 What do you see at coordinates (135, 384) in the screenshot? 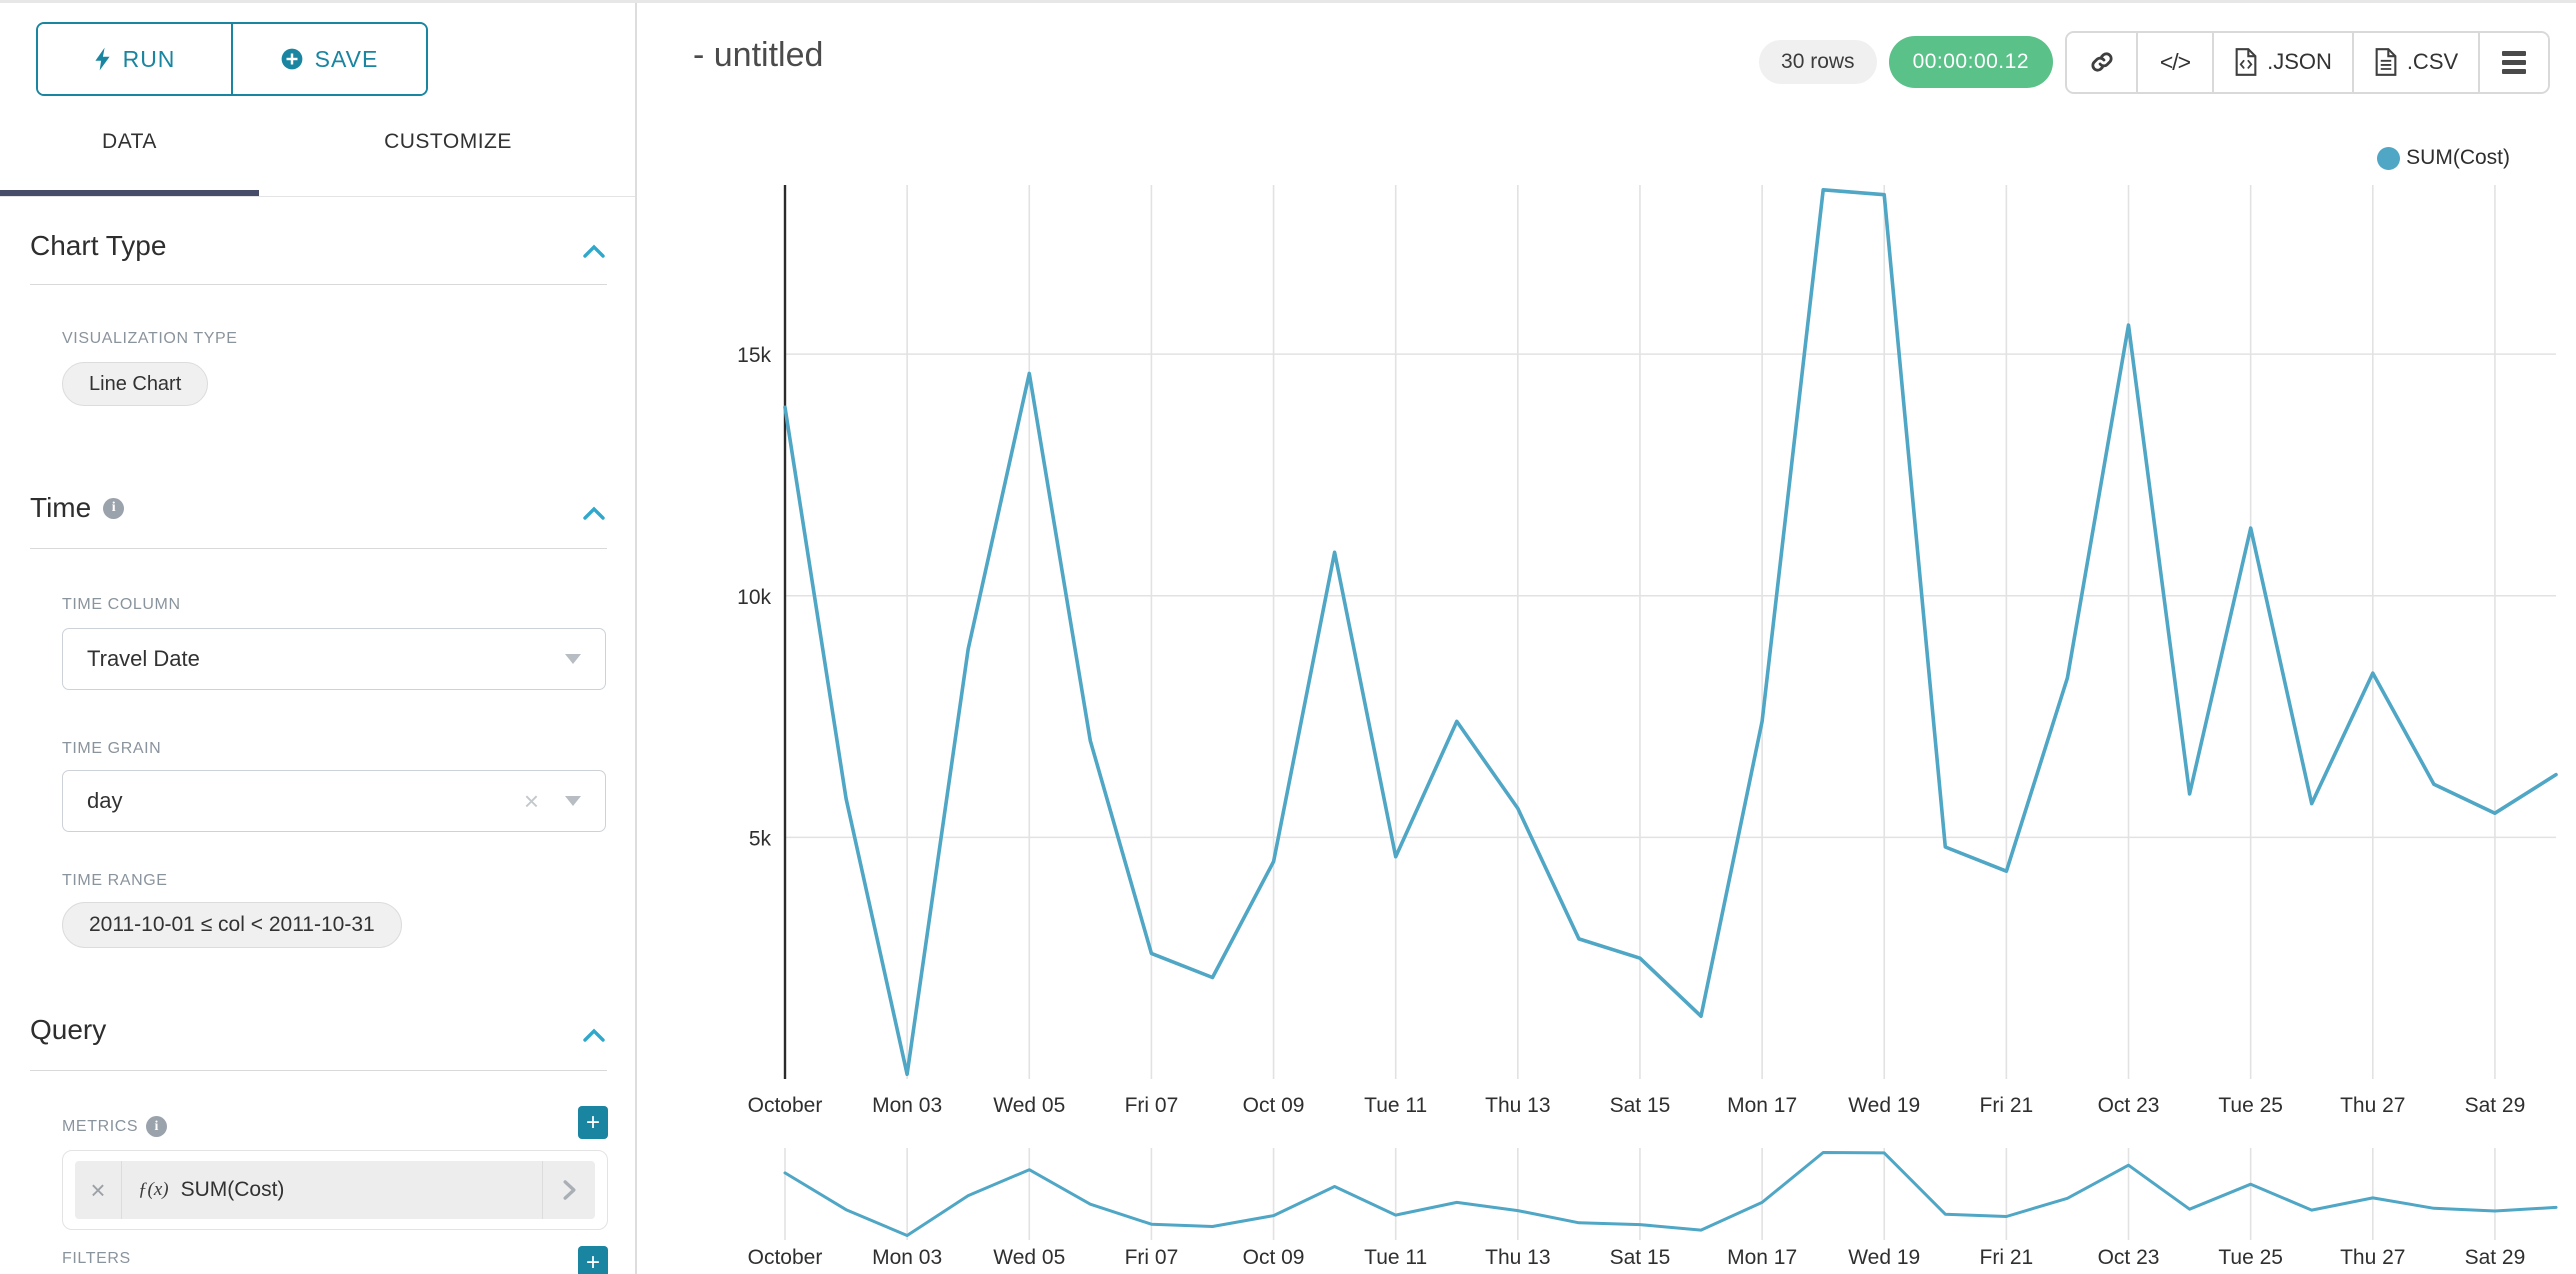
I see `visualization-type-pill: Line Chart` at bounding box center [135, 384].